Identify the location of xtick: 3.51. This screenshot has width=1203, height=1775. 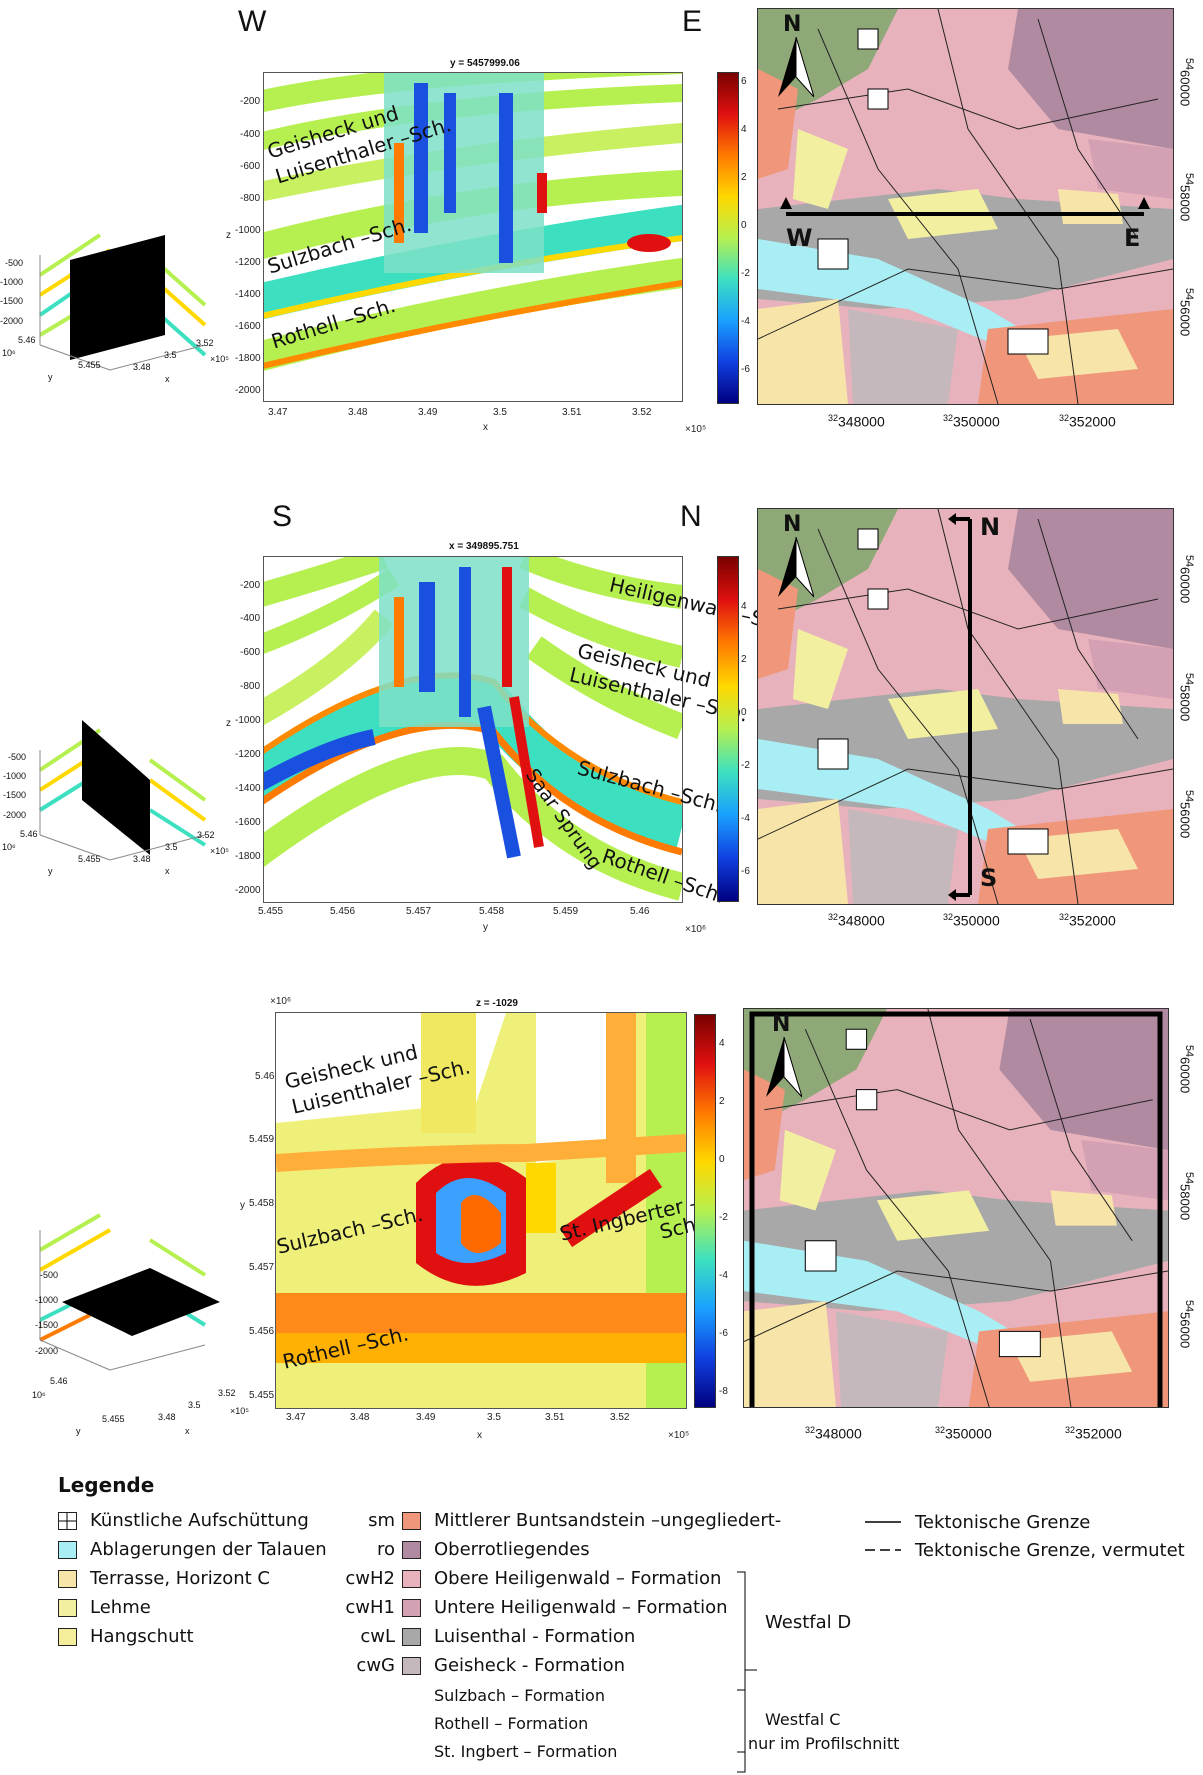
(572, 412).